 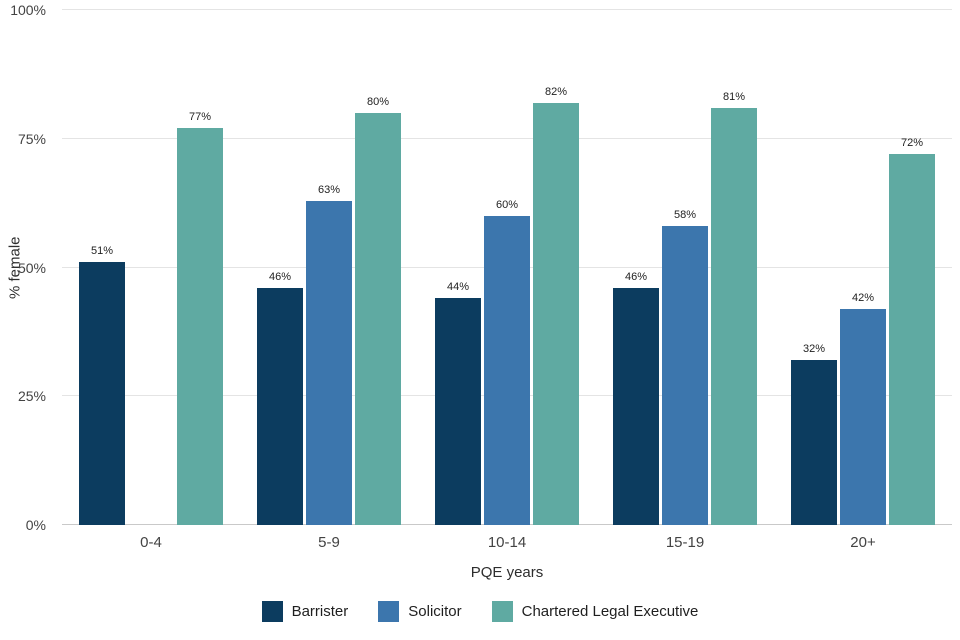 I want to click on bar-chartered-legal-executive-20+, so click(x=912, y=339).